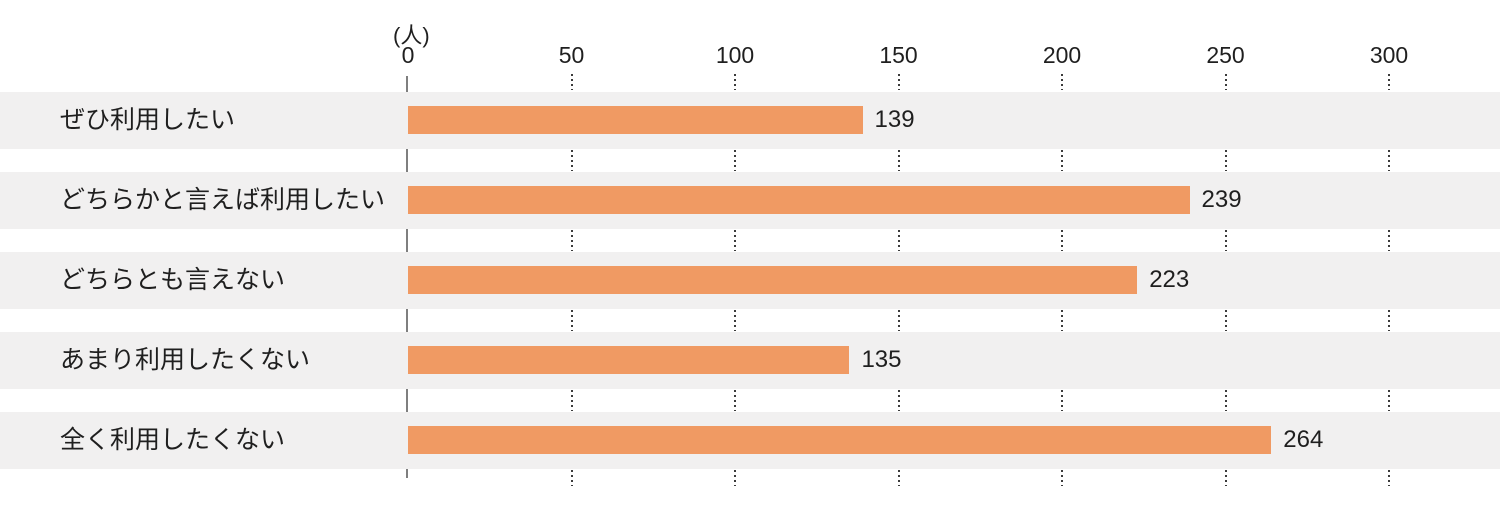 Image resolution: width=1500 pixels, height=509 pixels. Describe the element at coordinates (735, 55) in the screenshot. I see `x-axis-tick-label: 100` at that location.